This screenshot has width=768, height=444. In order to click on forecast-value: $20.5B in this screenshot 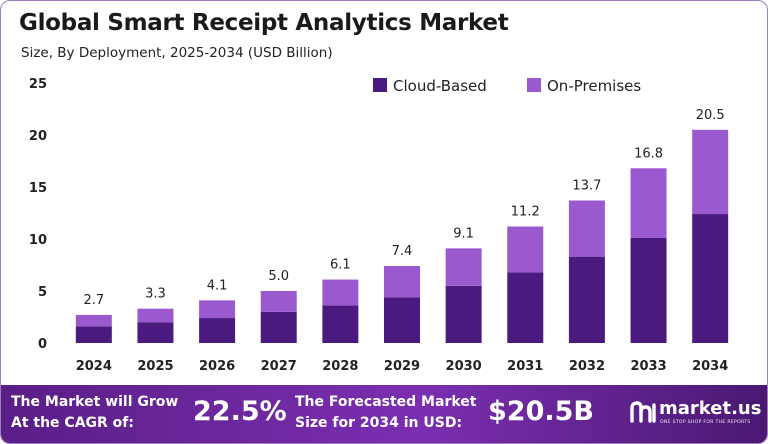, I will do `click(541, 411)`.